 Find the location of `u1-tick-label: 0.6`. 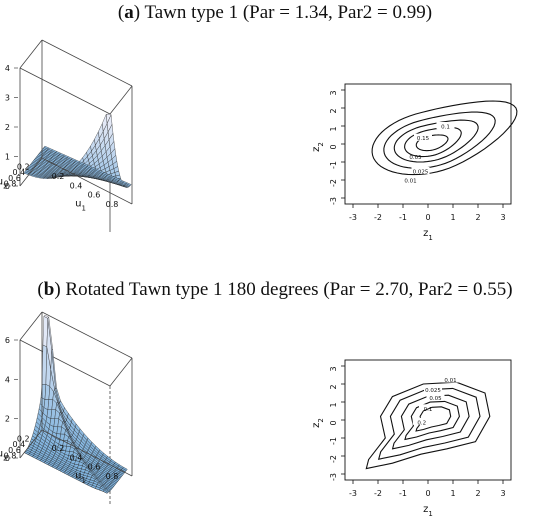

u1-tick-label: 0.6 is located at coordinates (94, 467).